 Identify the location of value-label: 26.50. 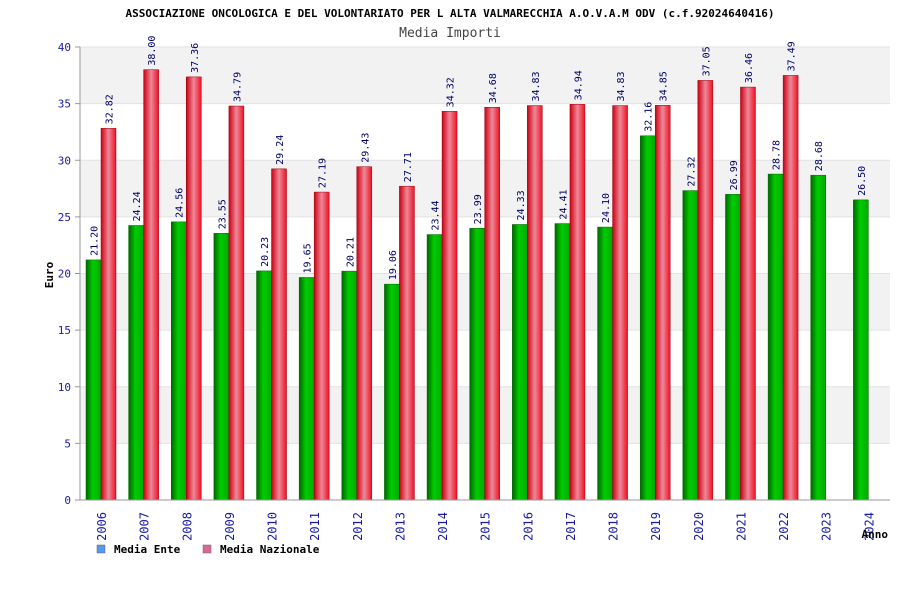
(862, 181).